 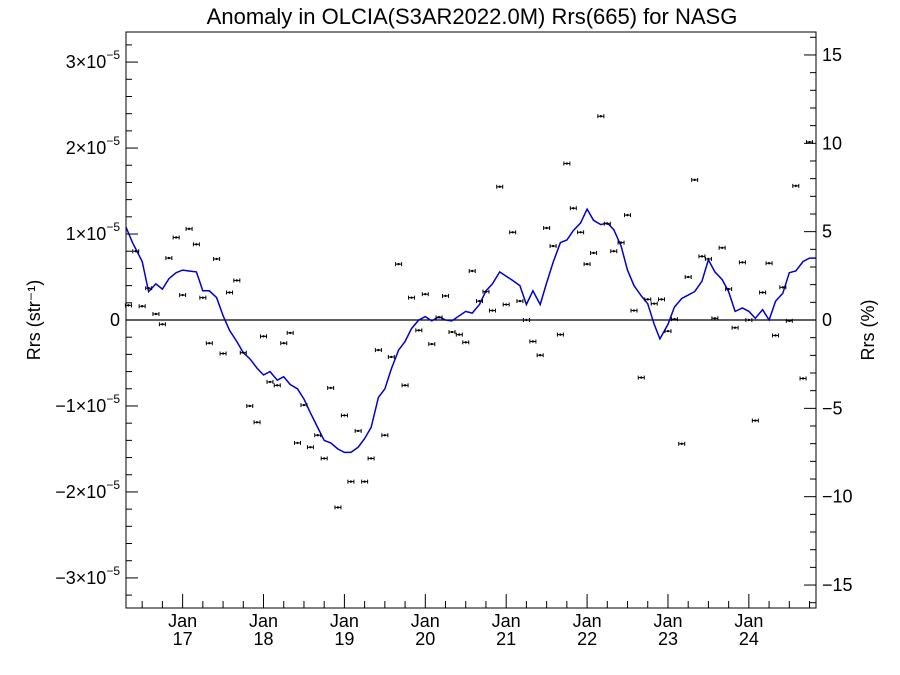 What do you see at coordinates (34, 320) in the screenshot?
I see `y-axis-label-left-text: Rrs (str⁻¹)` at bounding box center [34, 320].